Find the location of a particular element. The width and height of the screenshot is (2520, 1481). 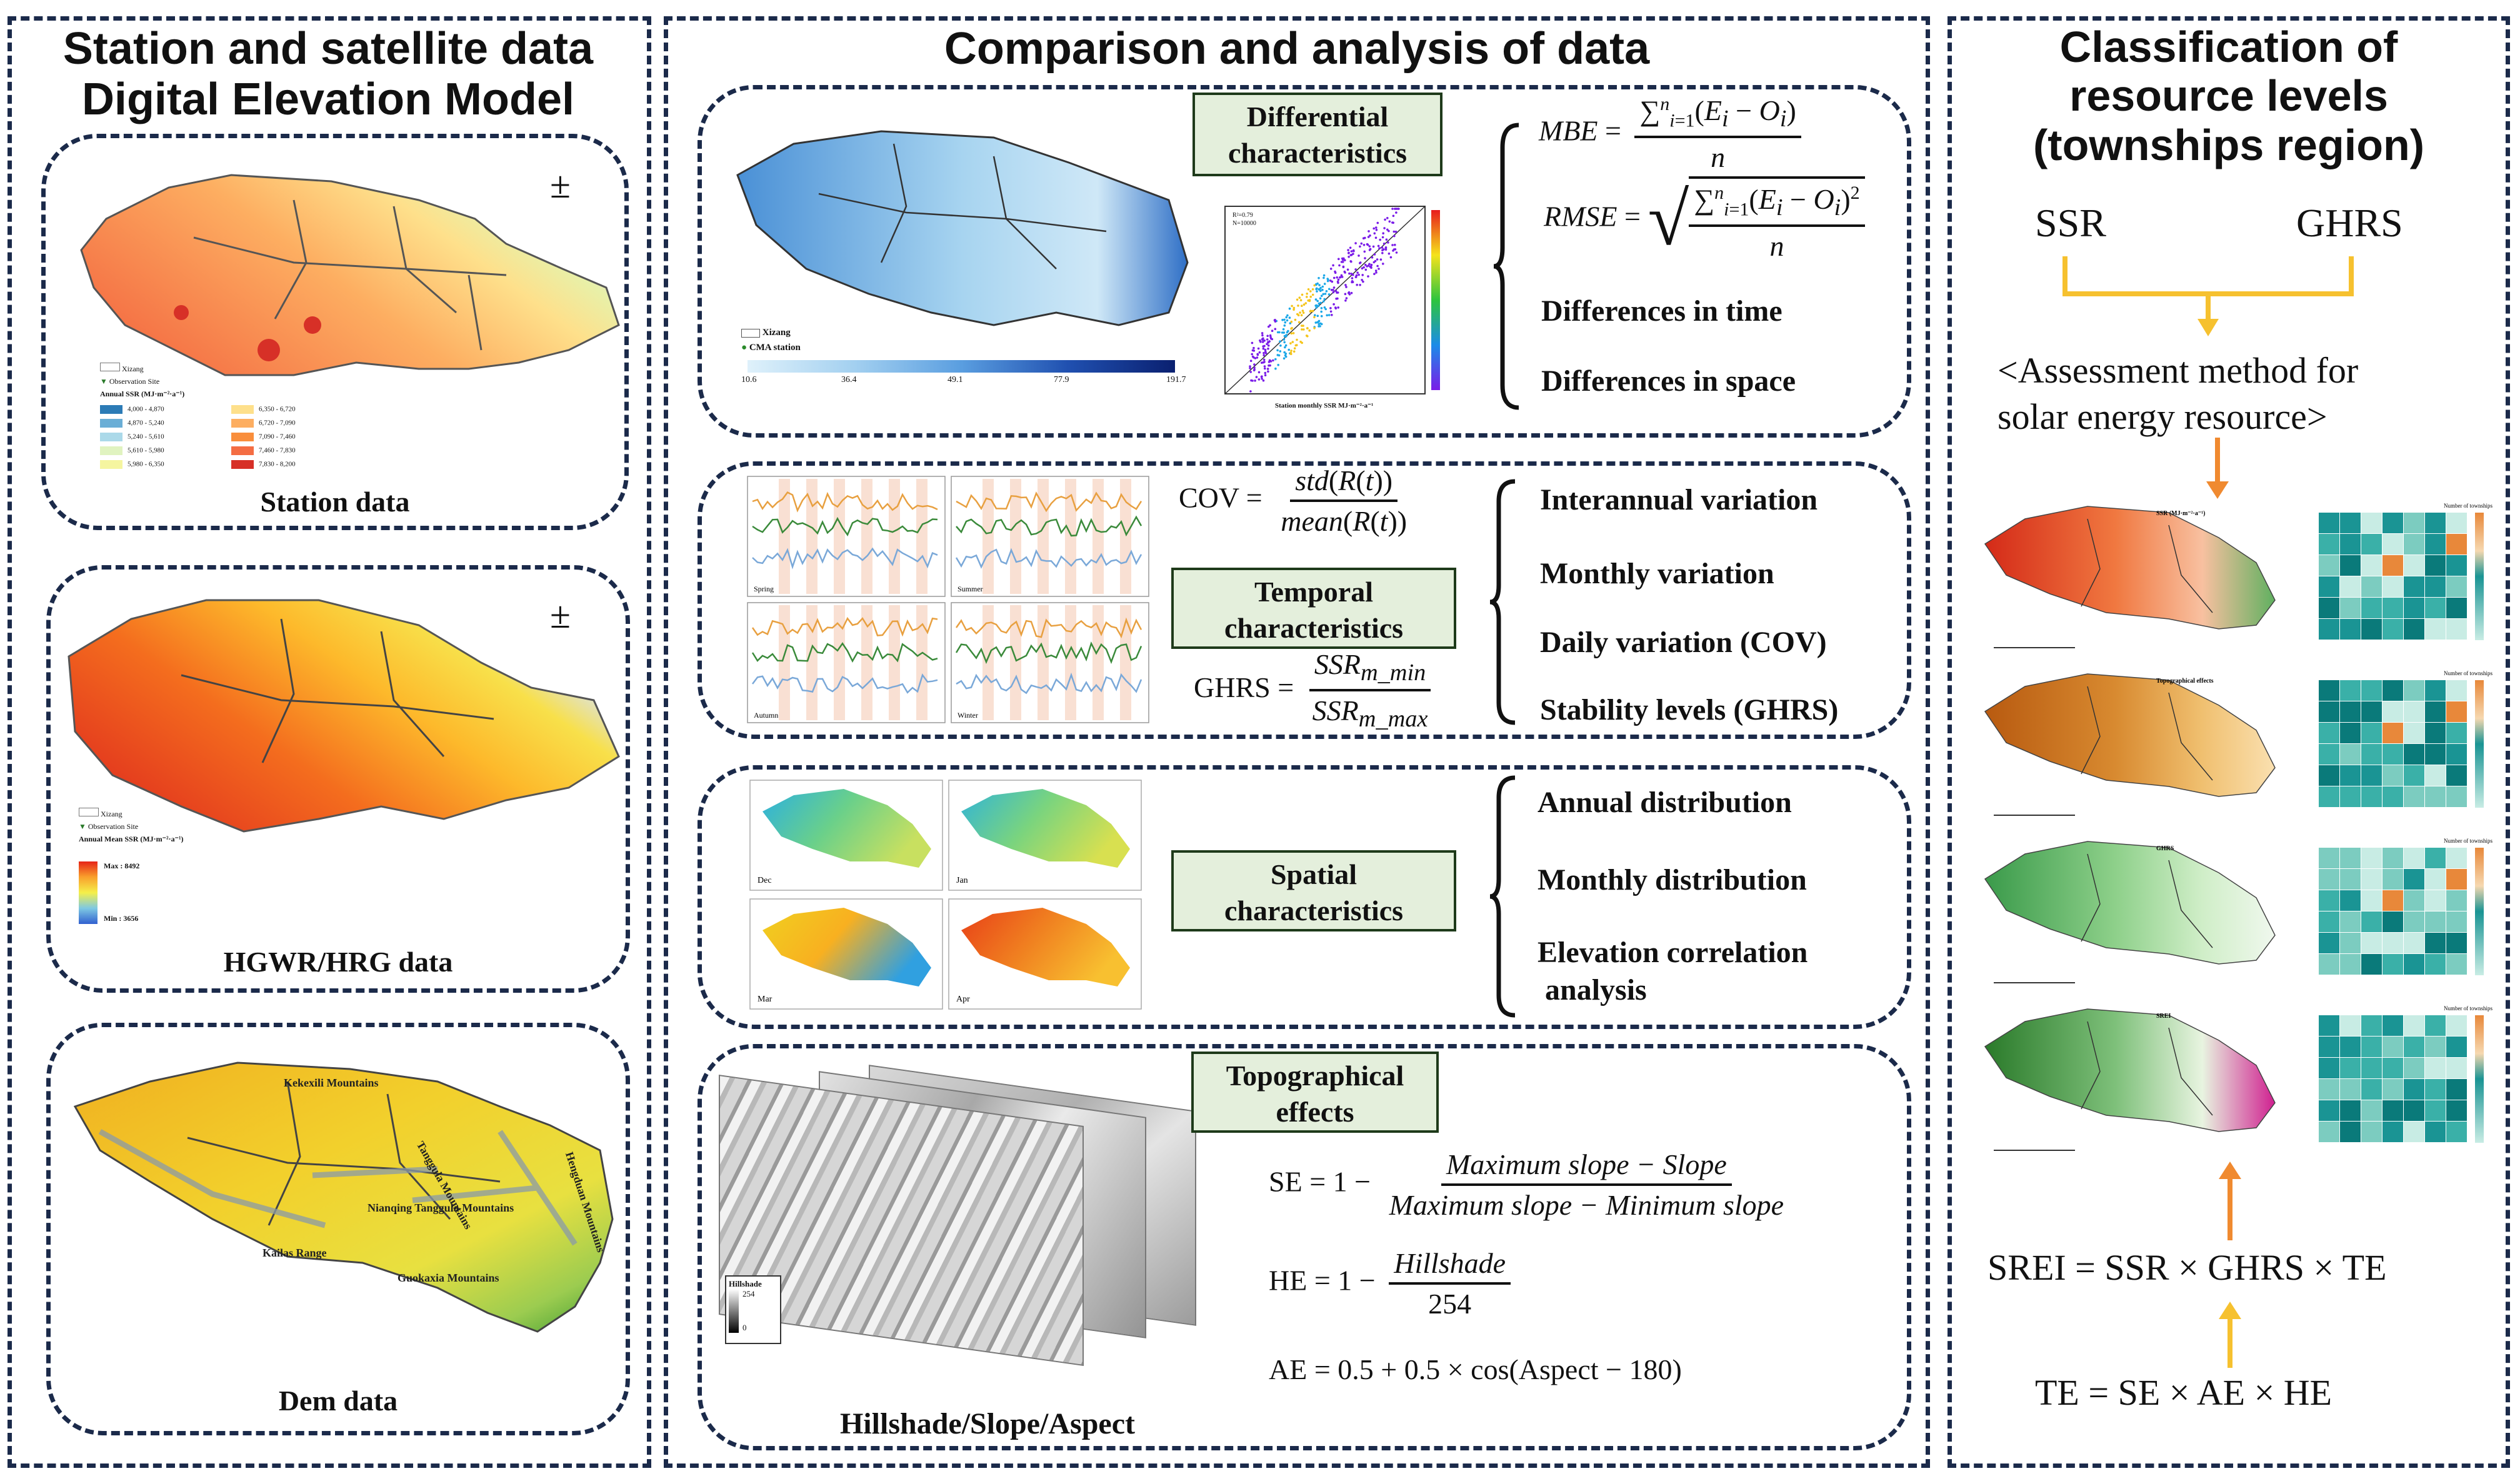

classification-map-0: SSR (MJ·m⁻²·a⁻¹) is located at coordinates (2130, 577).